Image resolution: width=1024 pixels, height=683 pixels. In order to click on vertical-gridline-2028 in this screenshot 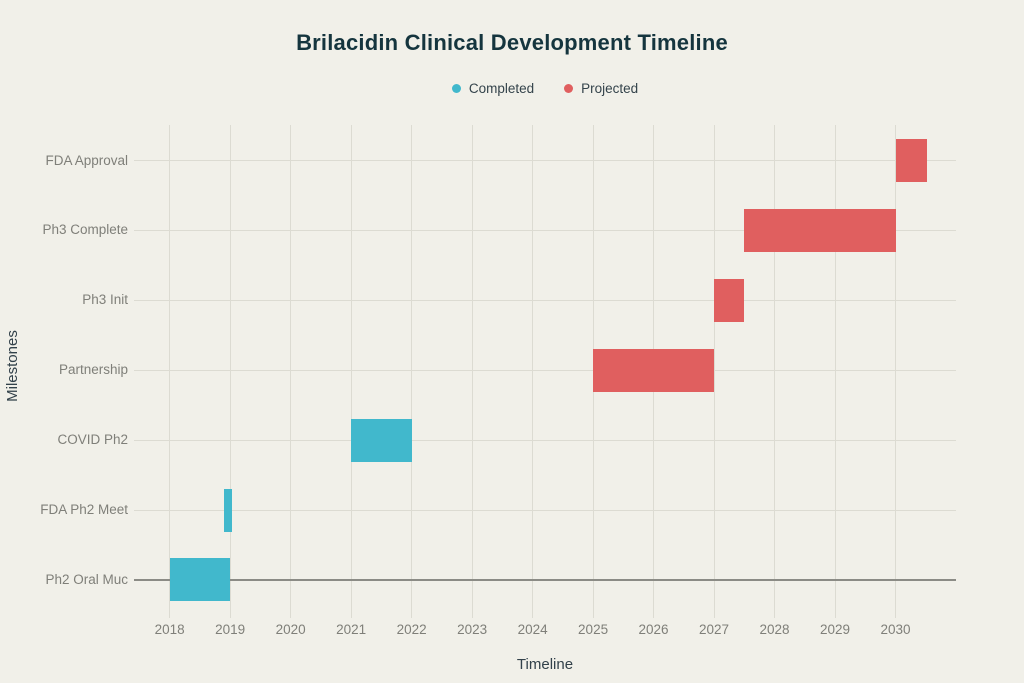, I will do `click(775, 371)`.